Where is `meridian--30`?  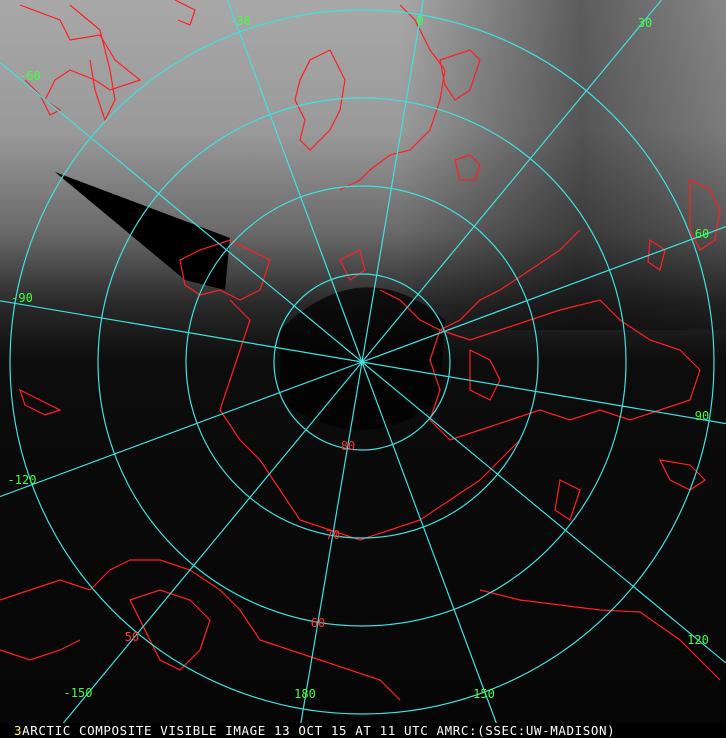
meridian--30 is located at coordinates (294, 181).